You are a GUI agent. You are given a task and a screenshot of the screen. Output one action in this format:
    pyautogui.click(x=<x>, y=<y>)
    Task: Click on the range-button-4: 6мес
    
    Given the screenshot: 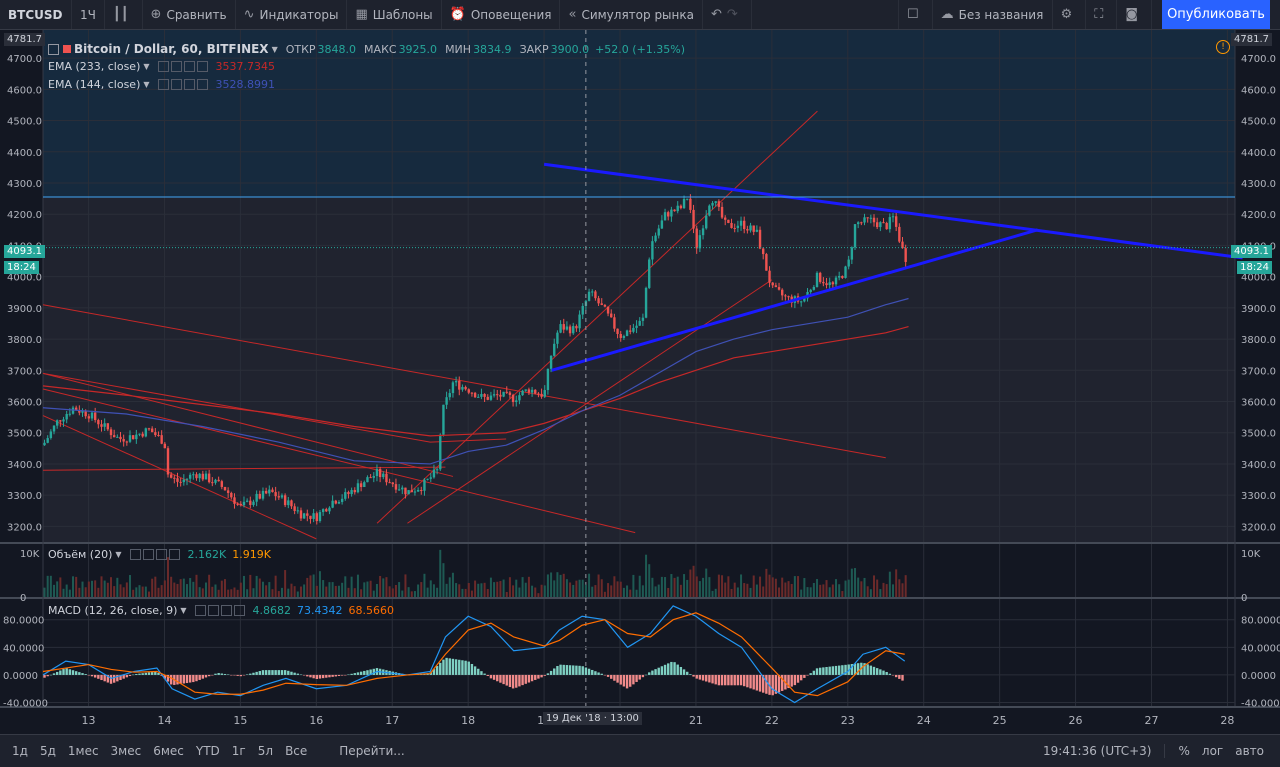 What is the action you would take?
    pyautogui.click(x=168, y=751)
    